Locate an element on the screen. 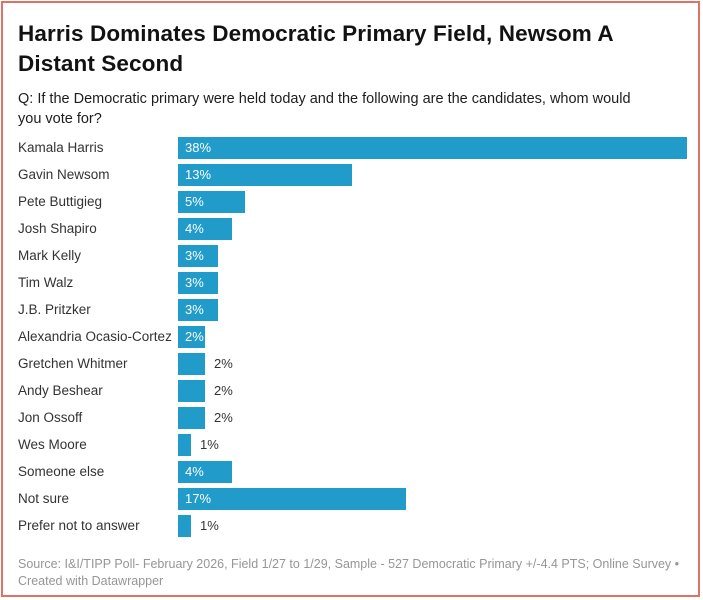 The height and width of the screenshot is (600, 703). chart-row: Wes Moore 1% is located at coordinates (354, 444).